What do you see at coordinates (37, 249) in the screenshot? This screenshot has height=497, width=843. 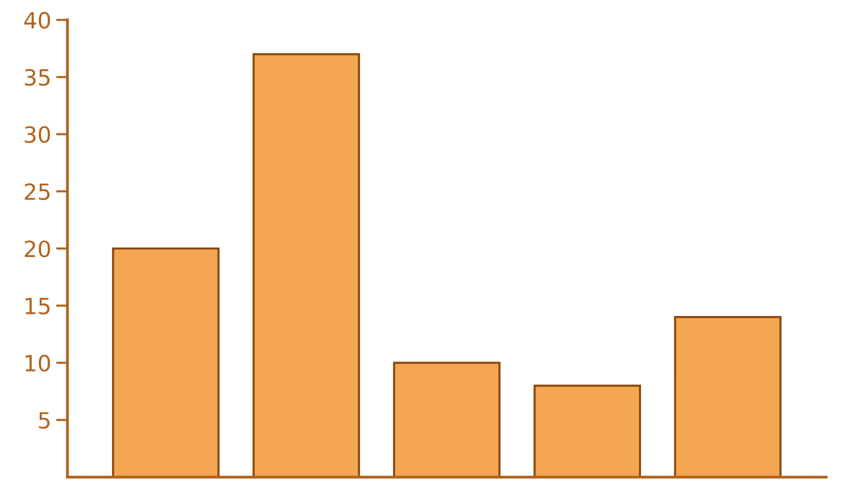 I see `y-tick-label: 20` at bounding box center [37, 249].